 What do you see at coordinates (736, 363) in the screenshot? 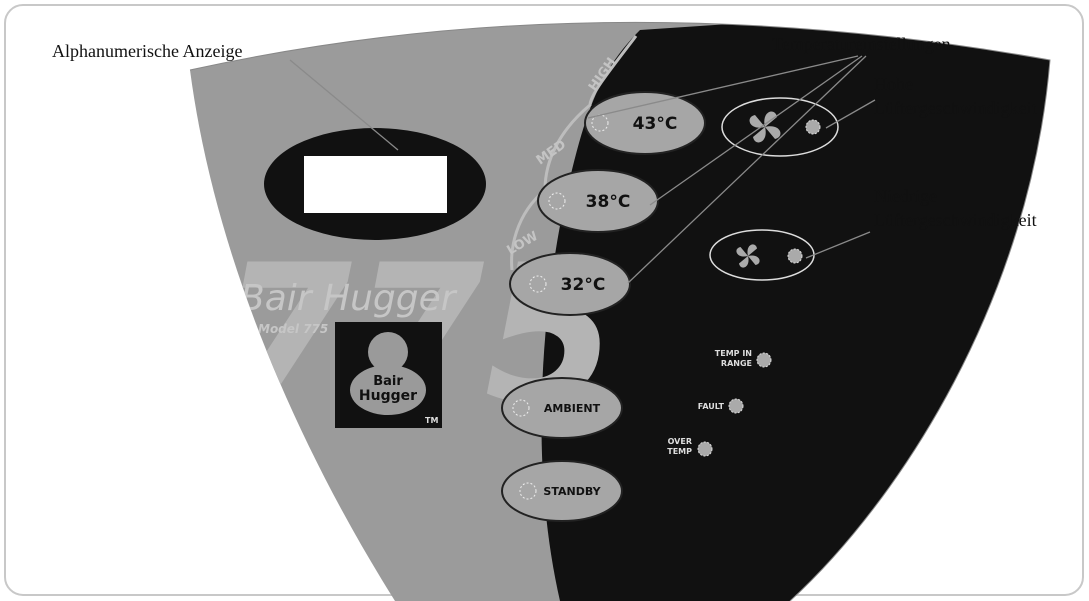
I see `indicator-label: RANGE` at bounding box center [736, 363].